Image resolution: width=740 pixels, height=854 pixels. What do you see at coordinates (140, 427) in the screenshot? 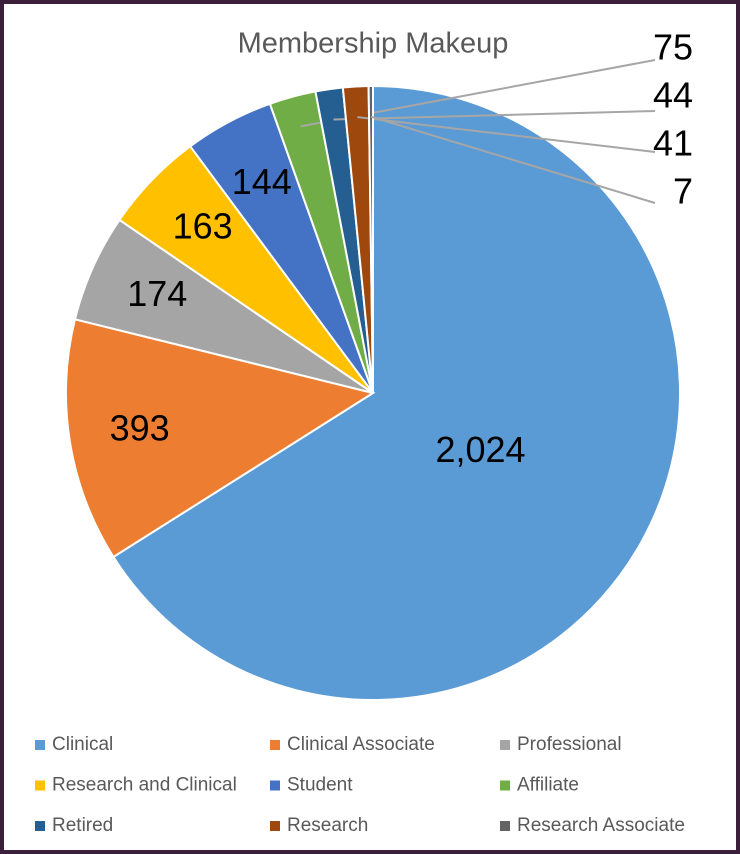
I see `data-label: 393` at bounding box center [140, 427].